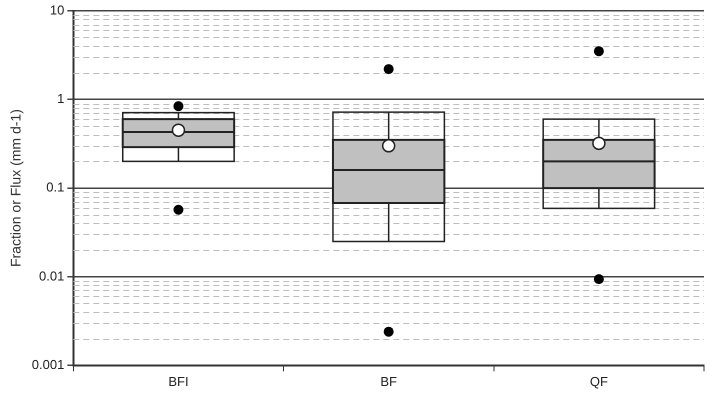 The height and width of the screenshot is (397, 710). Describe the element at coordinates (15, 188) in the screenshot. I see `y-axis-title: Fraction or Flux (mm d-1)` at that location.